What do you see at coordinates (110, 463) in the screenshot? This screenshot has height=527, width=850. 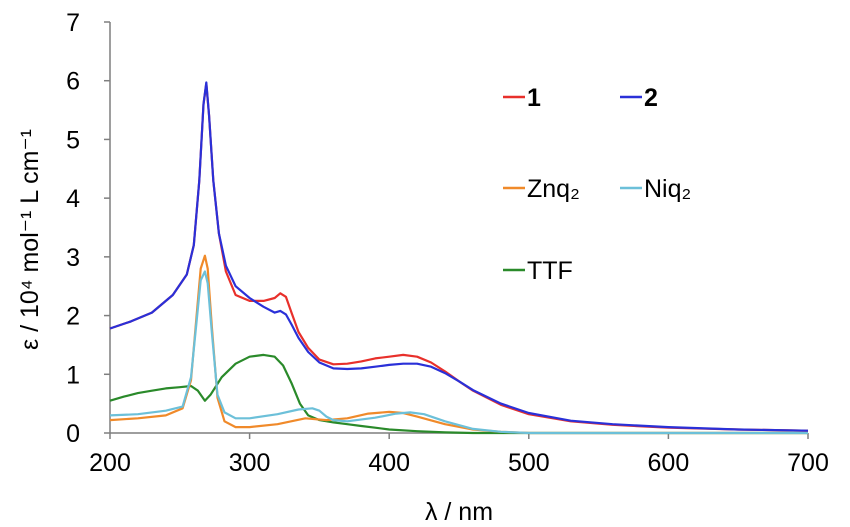 I see `x-tick-label: 200` at bounding box center [110, 463].